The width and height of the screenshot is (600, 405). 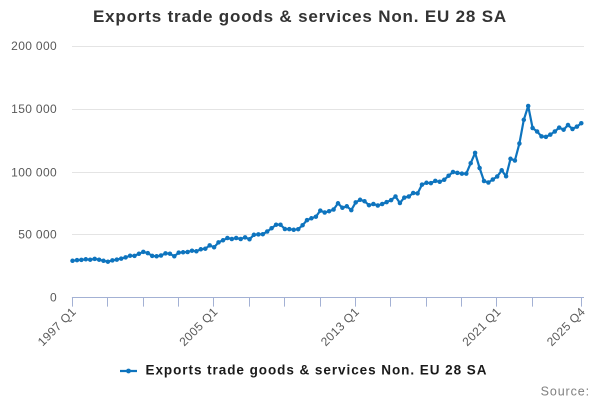 I want to click on svg-text: Source:, so click(x=565, y=392).